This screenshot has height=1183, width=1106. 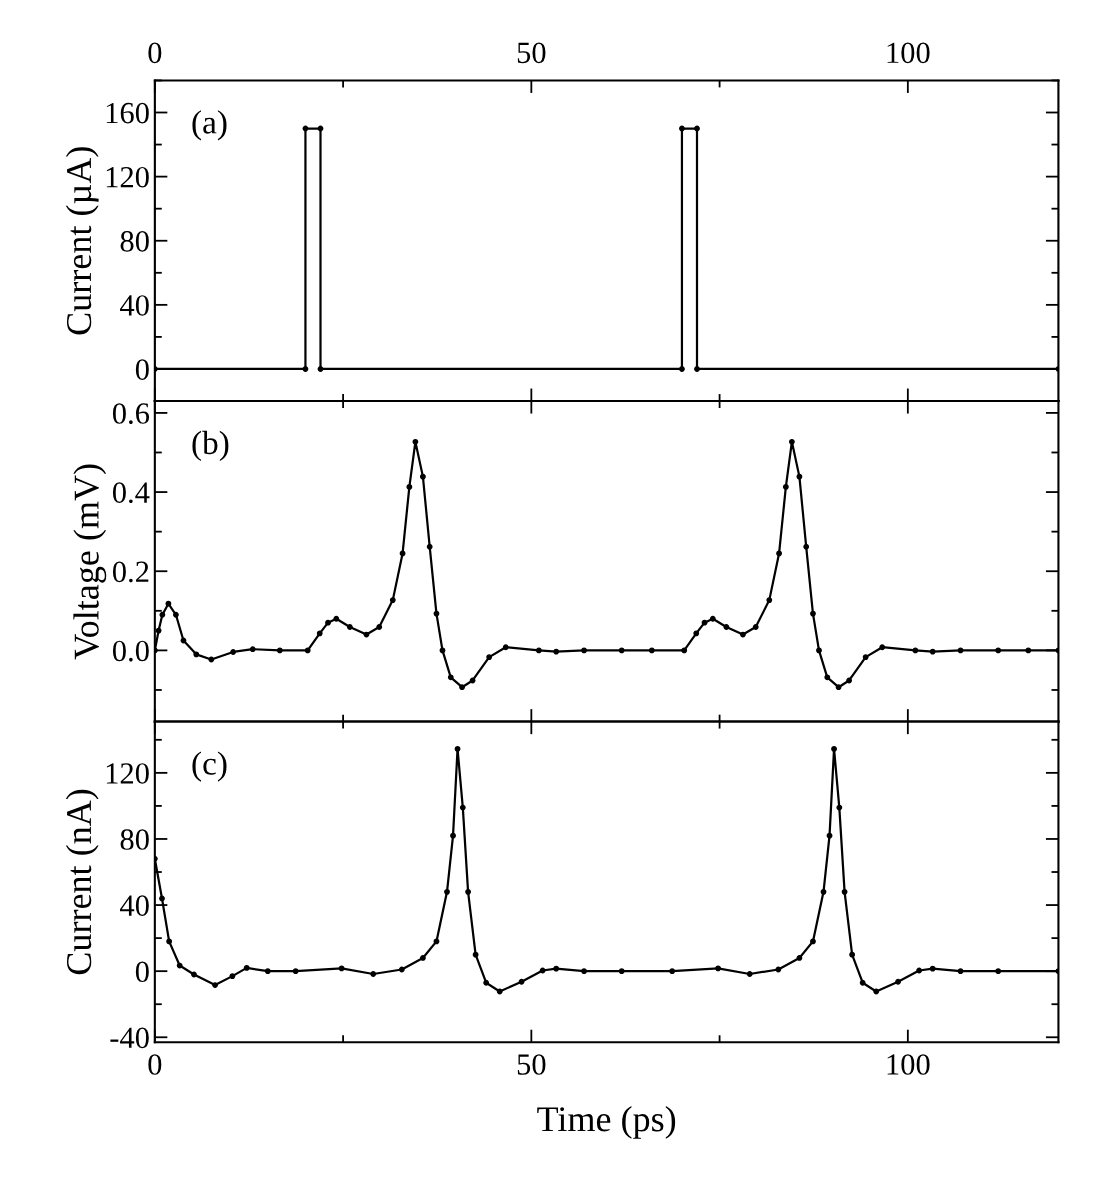 What do you see at coordinates (127, 113) in the screenshot?
I see `y-tick-label: 160` at bounding box center [127, 113].